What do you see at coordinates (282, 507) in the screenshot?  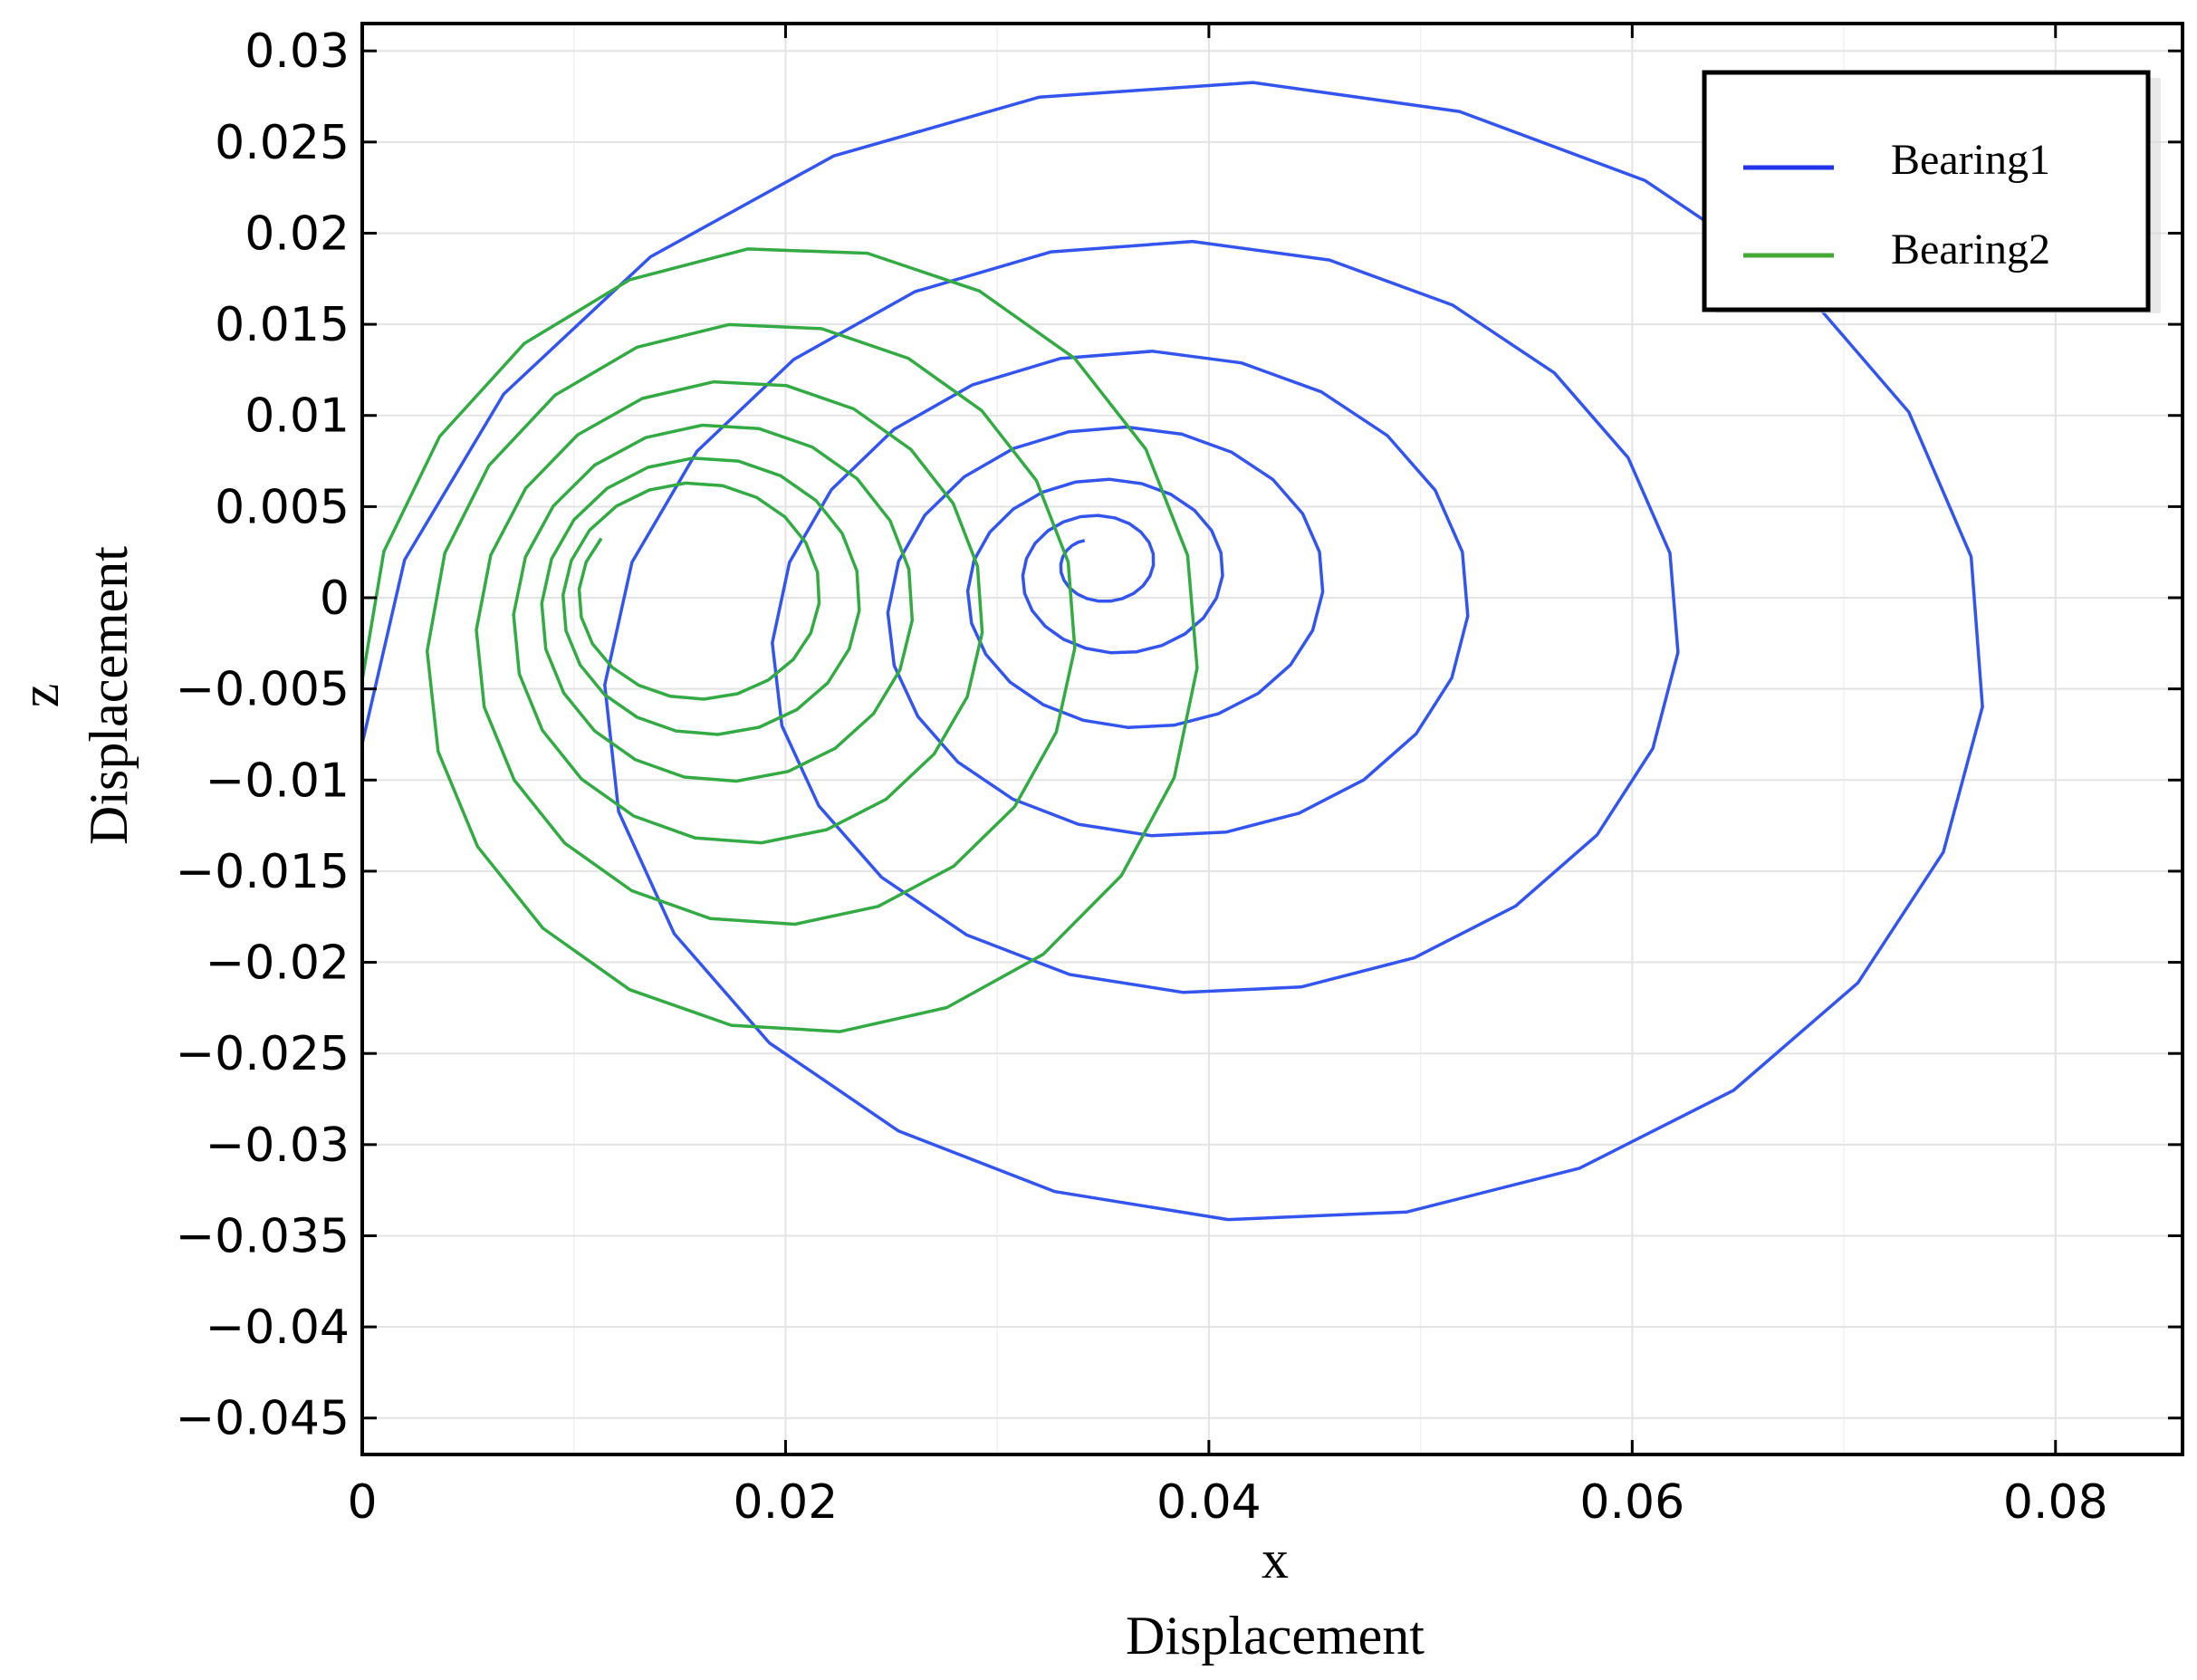 I see `y-tick-label: 0.005` at bounding box center [282, 507].